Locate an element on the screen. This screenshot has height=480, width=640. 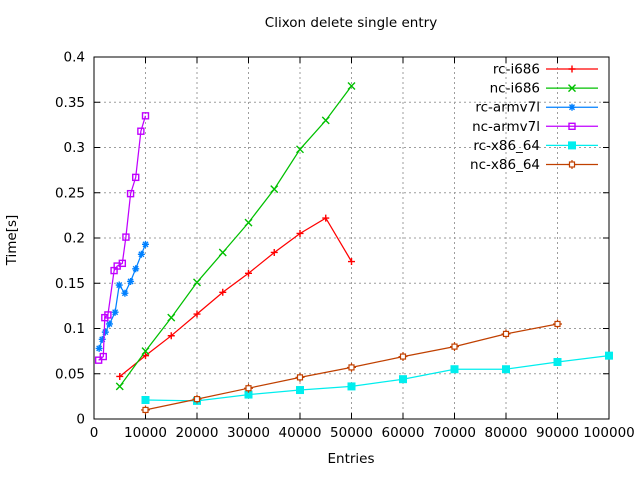
legend-item-nc-x86_64: nc-x86_64 is located at coordinates (534, 165).